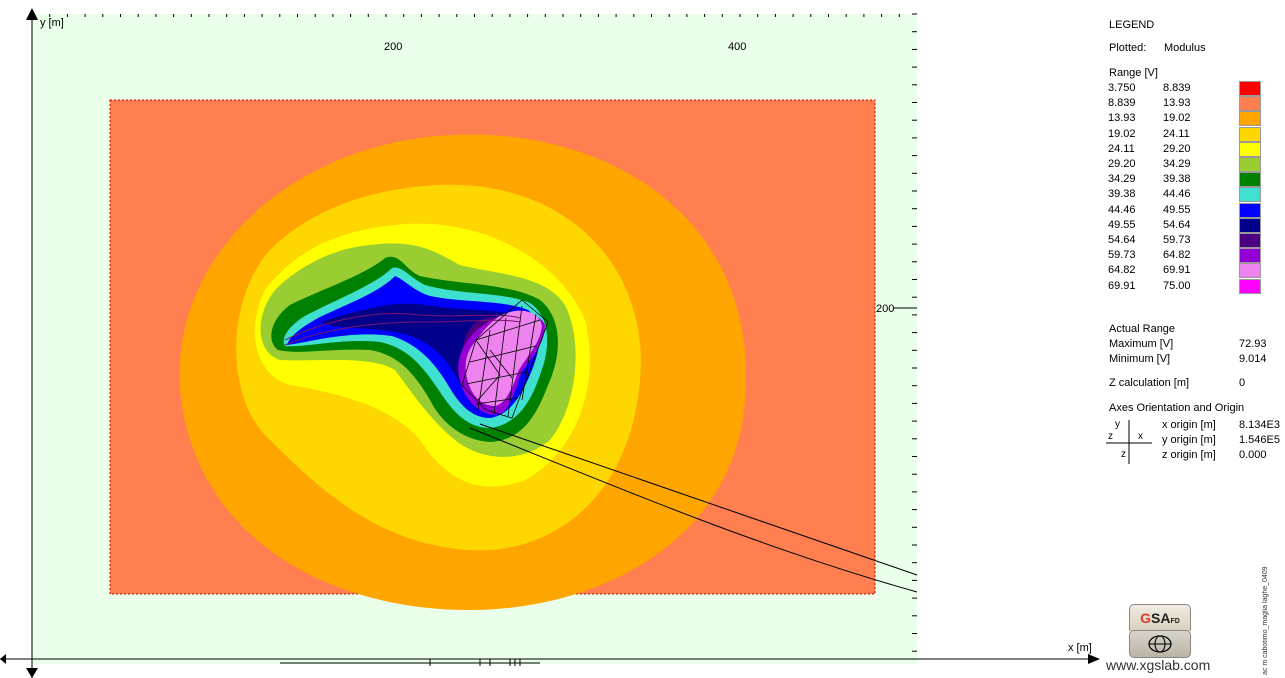 The width and height of the screenshot is (1285, 678). Describe the element at coordinates (1242, 383) in the screenshot. I see `z-calc-value: 0` at that location.